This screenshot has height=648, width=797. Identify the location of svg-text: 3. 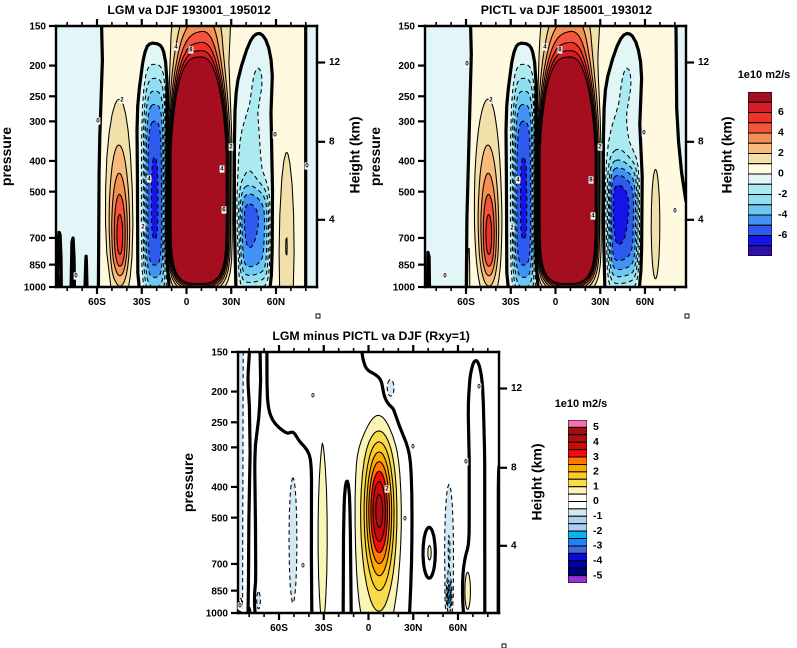
(596, 457).